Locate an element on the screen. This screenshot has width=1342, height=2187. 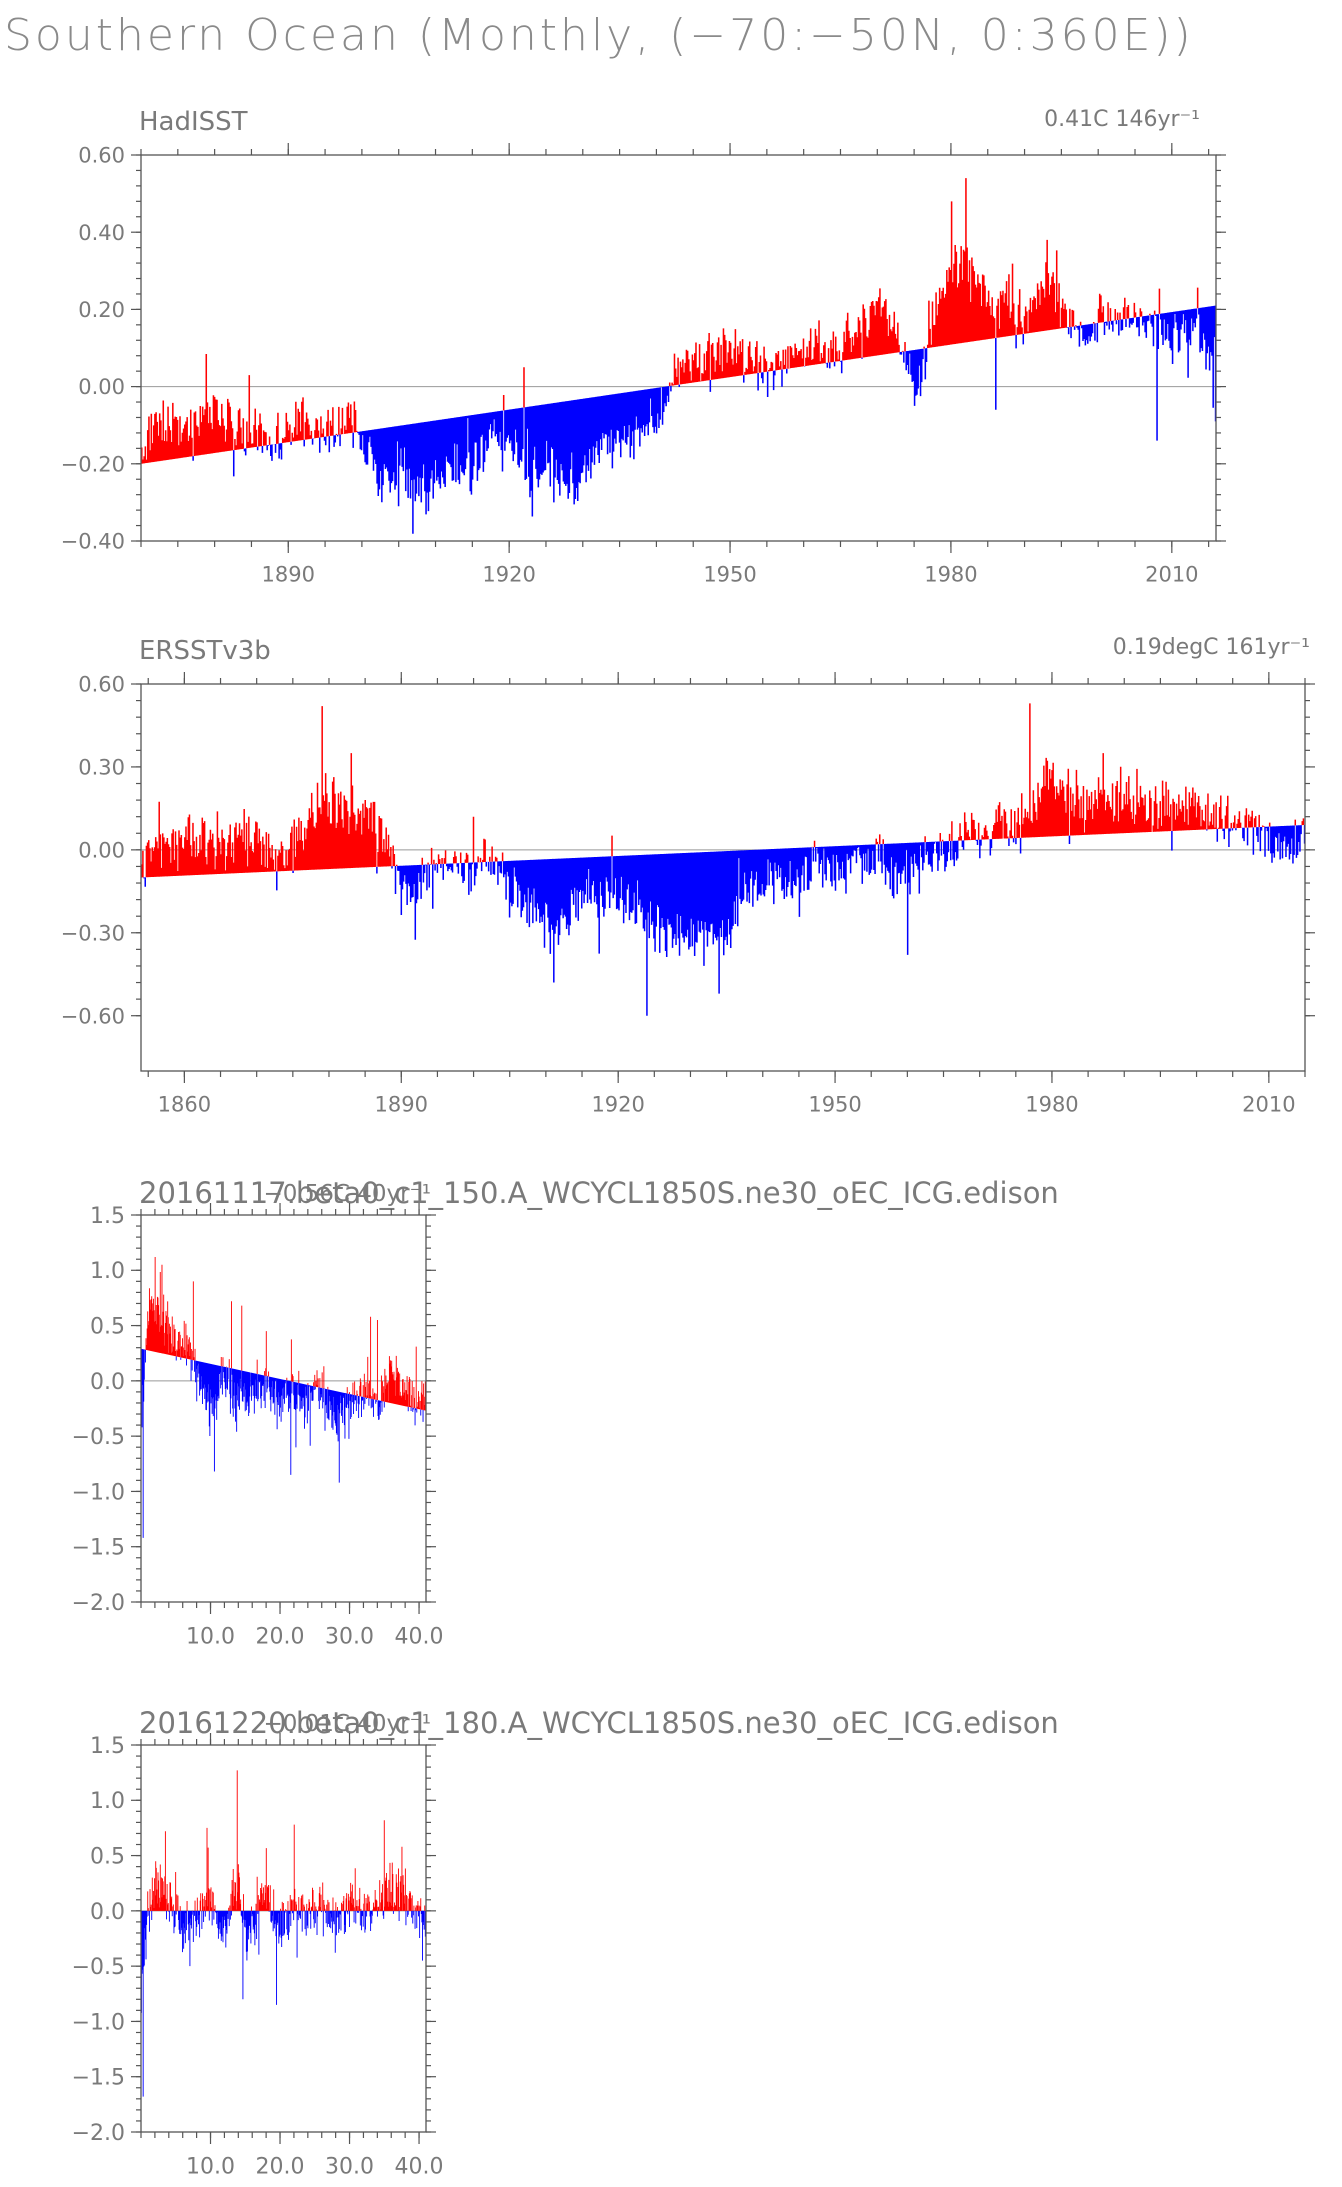
chart-title: HadISST is located at coordinates (193, 122).